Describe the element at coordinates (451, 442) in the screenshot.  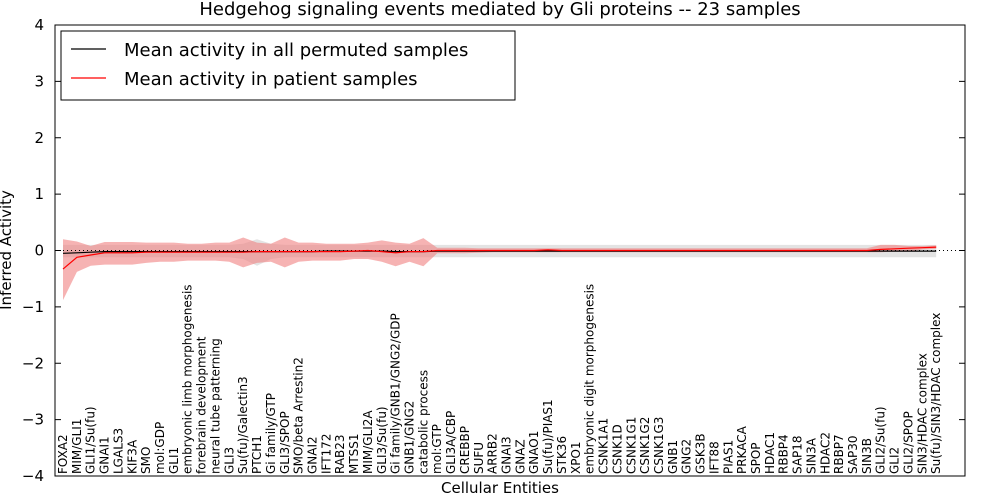
I see `category-label: GLI3A/CBP` at that location.